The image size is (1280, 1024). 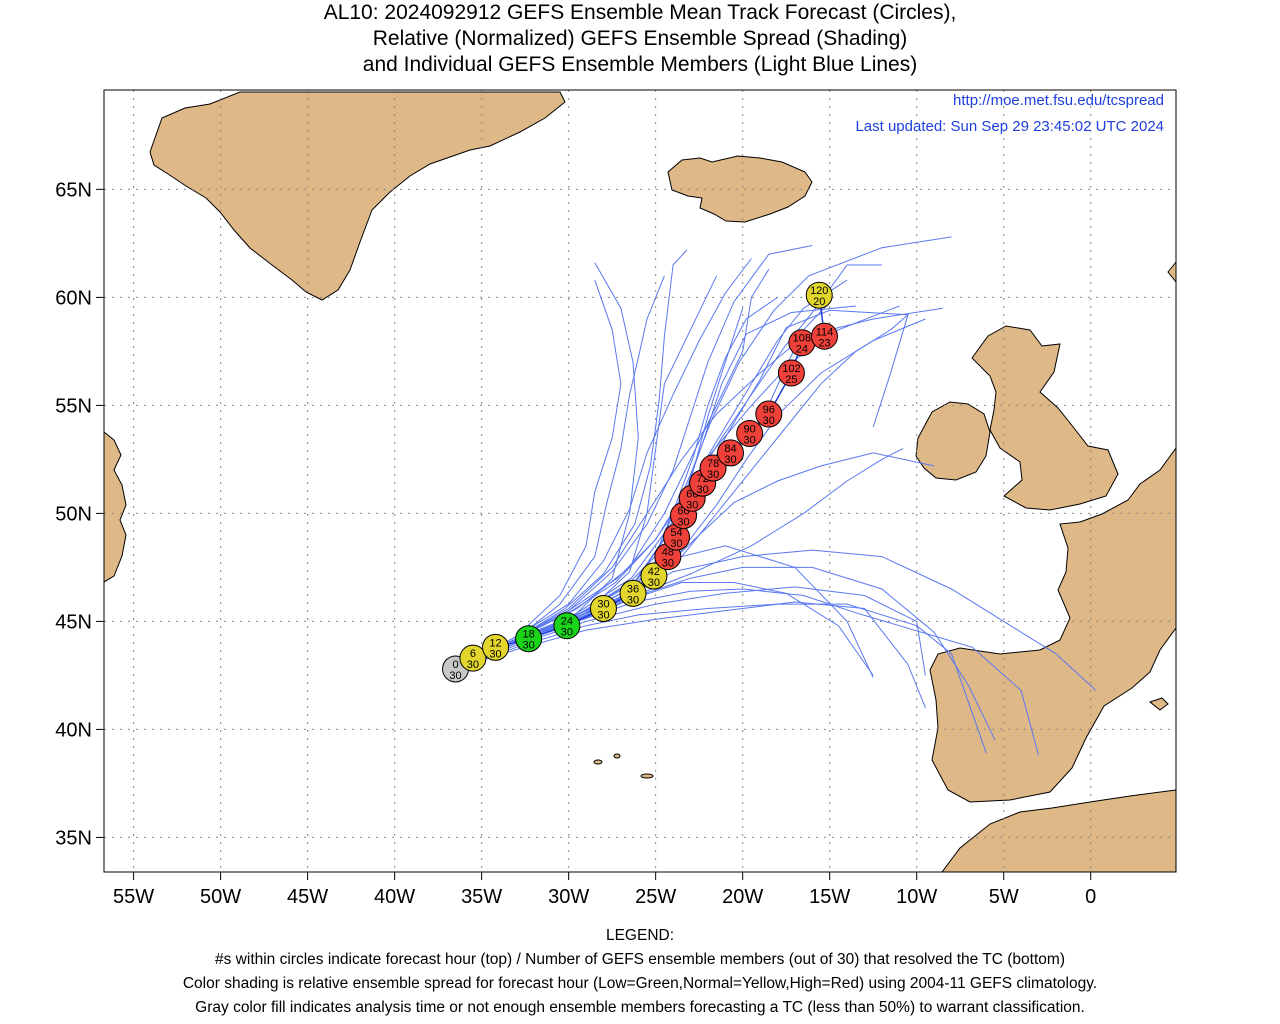 What do you see at coordinates (73, 190) in the screenshot?
I see `lat-tick-label: 65N` at bounding box center [73, 190].